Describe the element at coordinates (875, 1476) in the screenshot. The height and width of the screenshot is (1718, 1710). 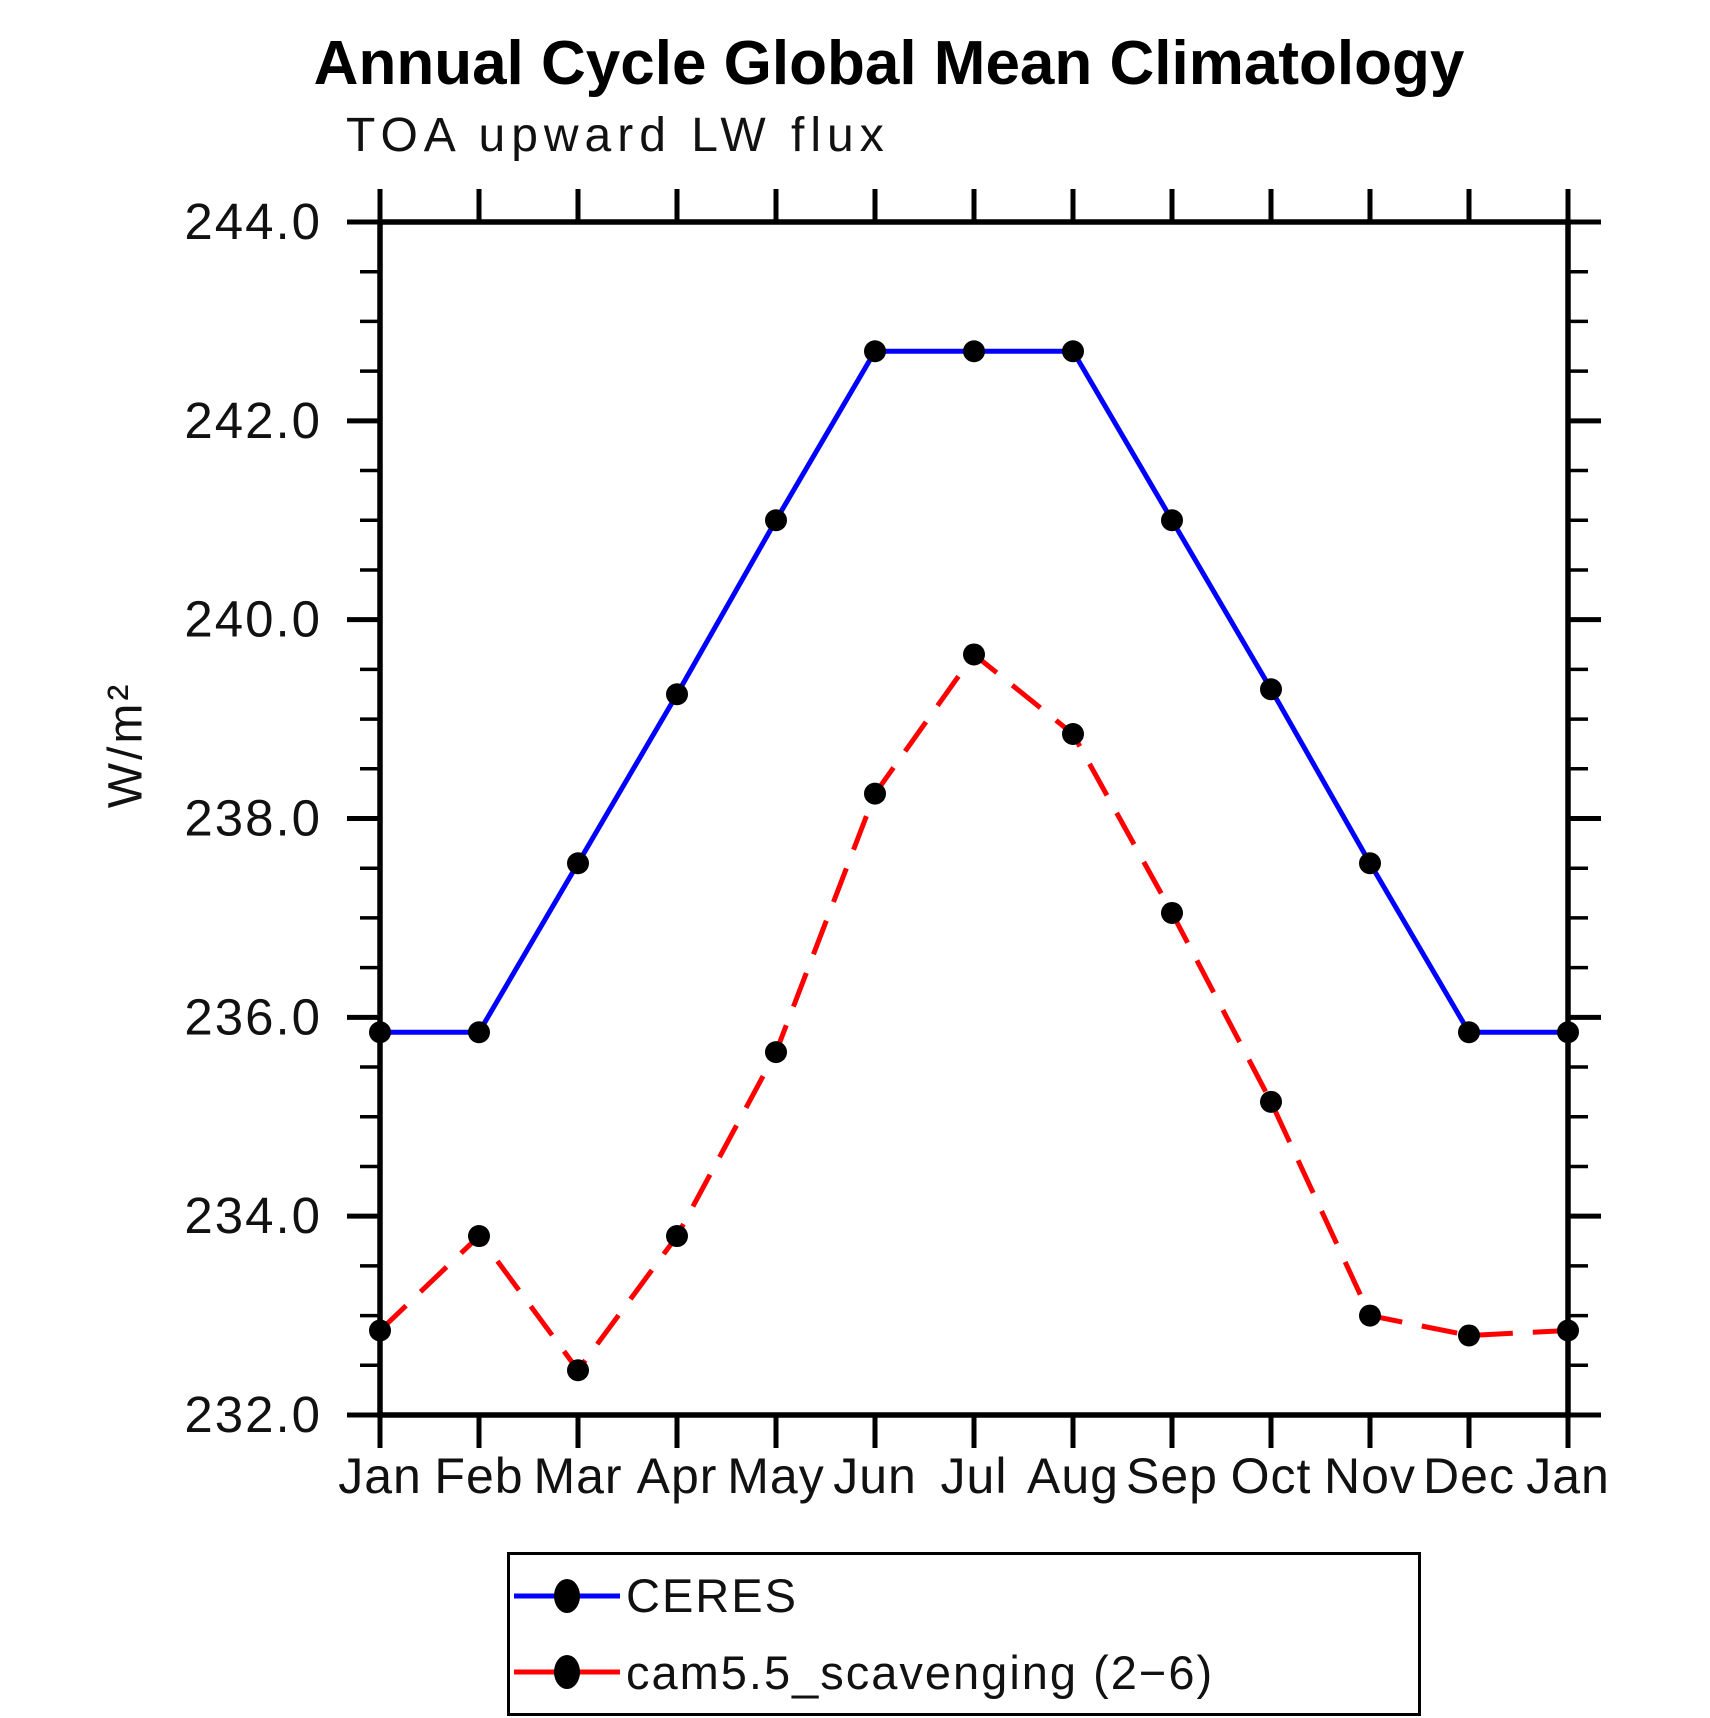
I see `x-tick-label: Jun` at that location.